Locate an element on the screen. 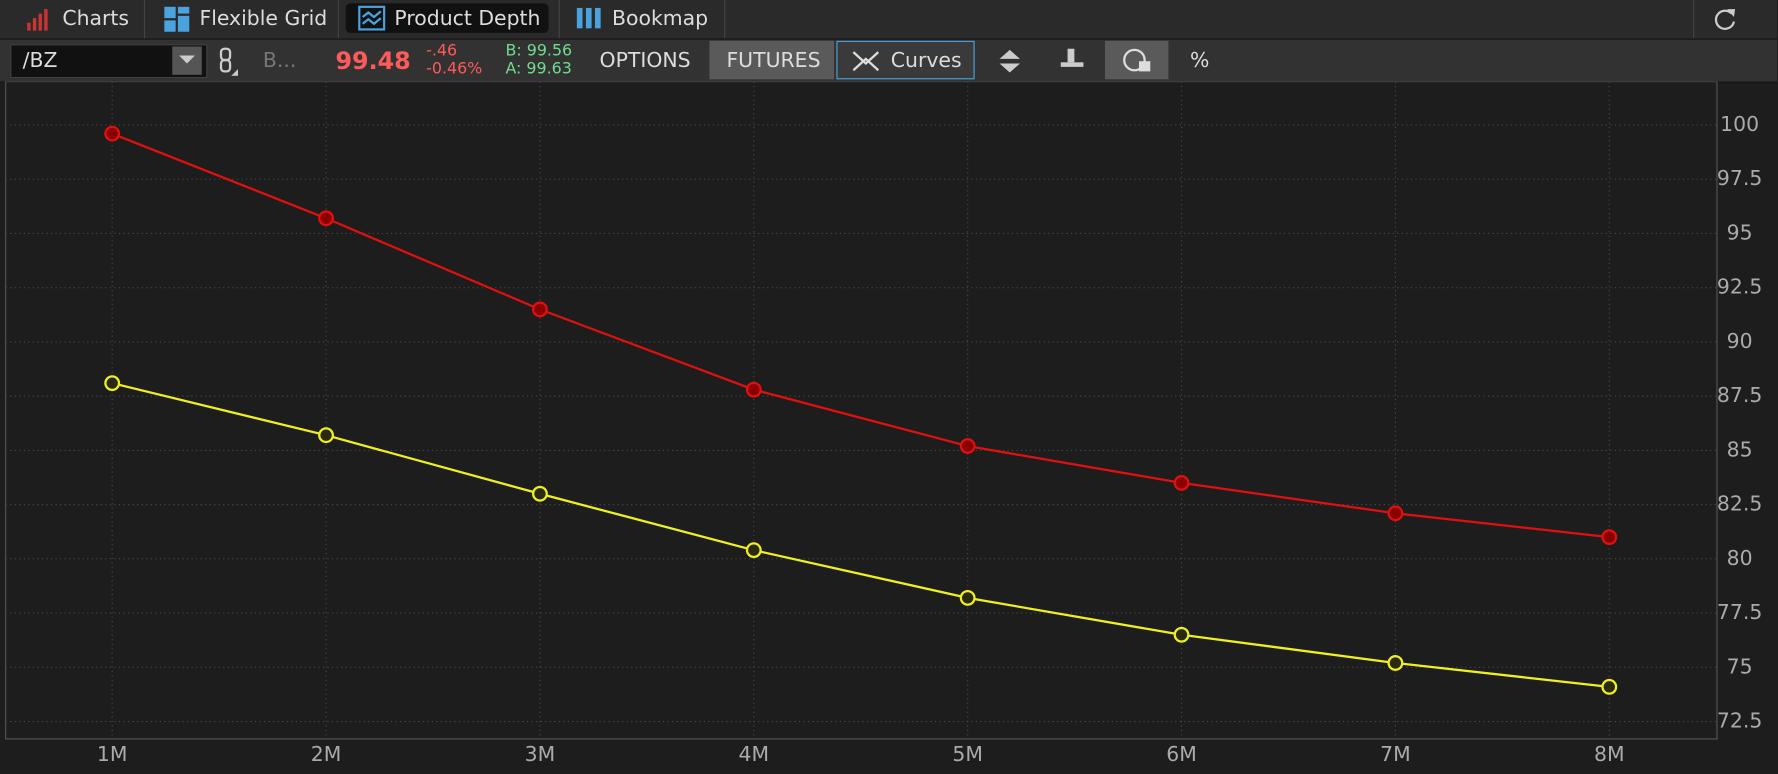  ask: A: 99.63 is located at coordinates (538, 69).